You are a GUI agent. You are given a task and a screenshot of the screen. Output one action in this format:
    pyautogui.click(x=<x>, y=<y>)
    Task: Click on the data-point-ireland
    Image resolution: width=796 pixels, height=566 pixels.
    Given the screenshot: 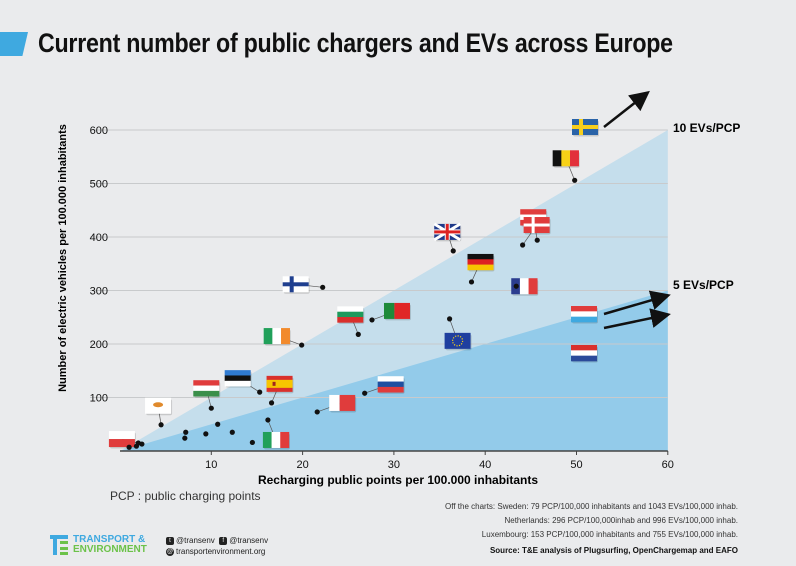 What is the action you would take?
    pyautogui.click(x=302, y=345)
    